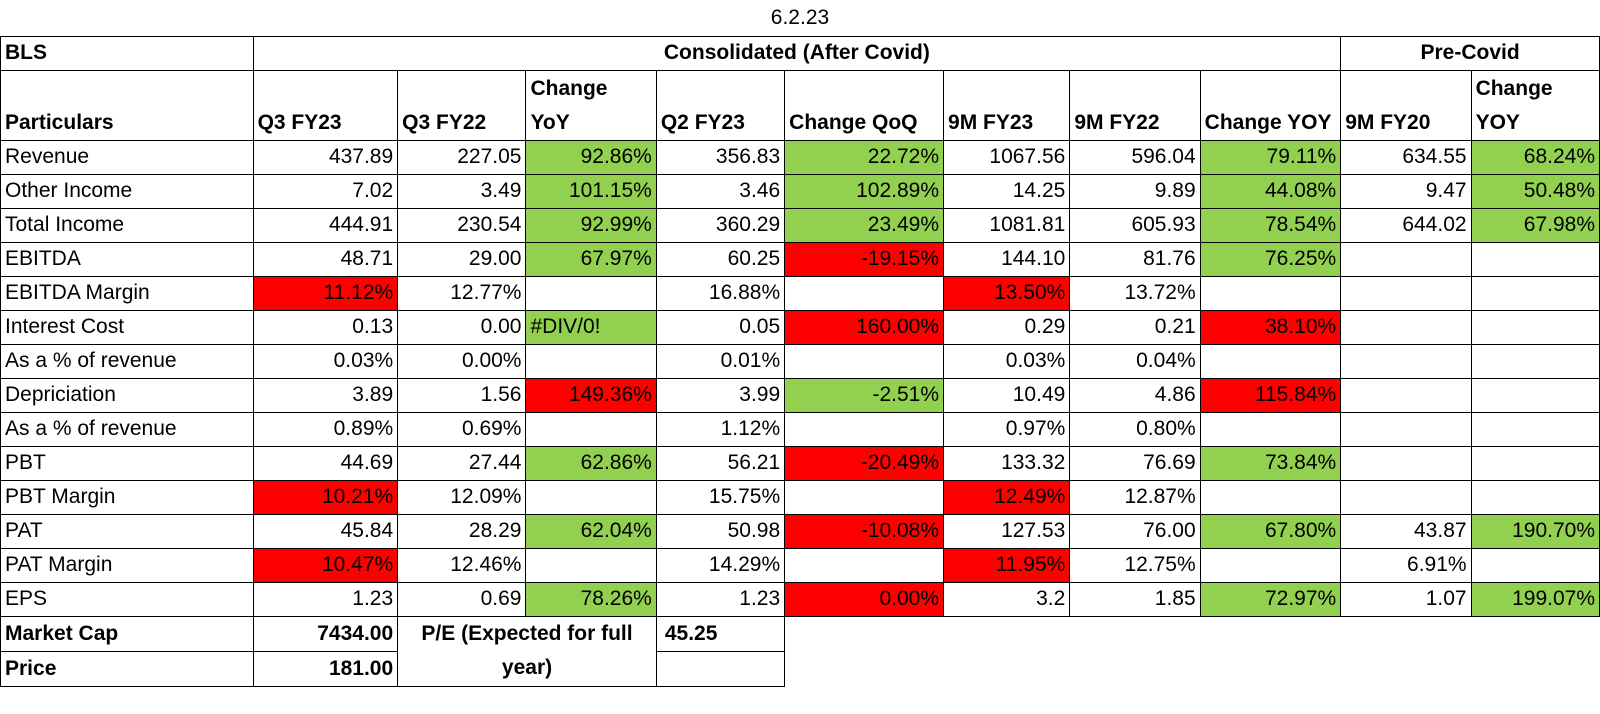 The height and width of the screenshot is (714, 1600). What do you see at coordinates (1270, 599) in the screenshot?
I see `cell-change-yoy-9m: 72.97%` at bounding box center [1270, 599].